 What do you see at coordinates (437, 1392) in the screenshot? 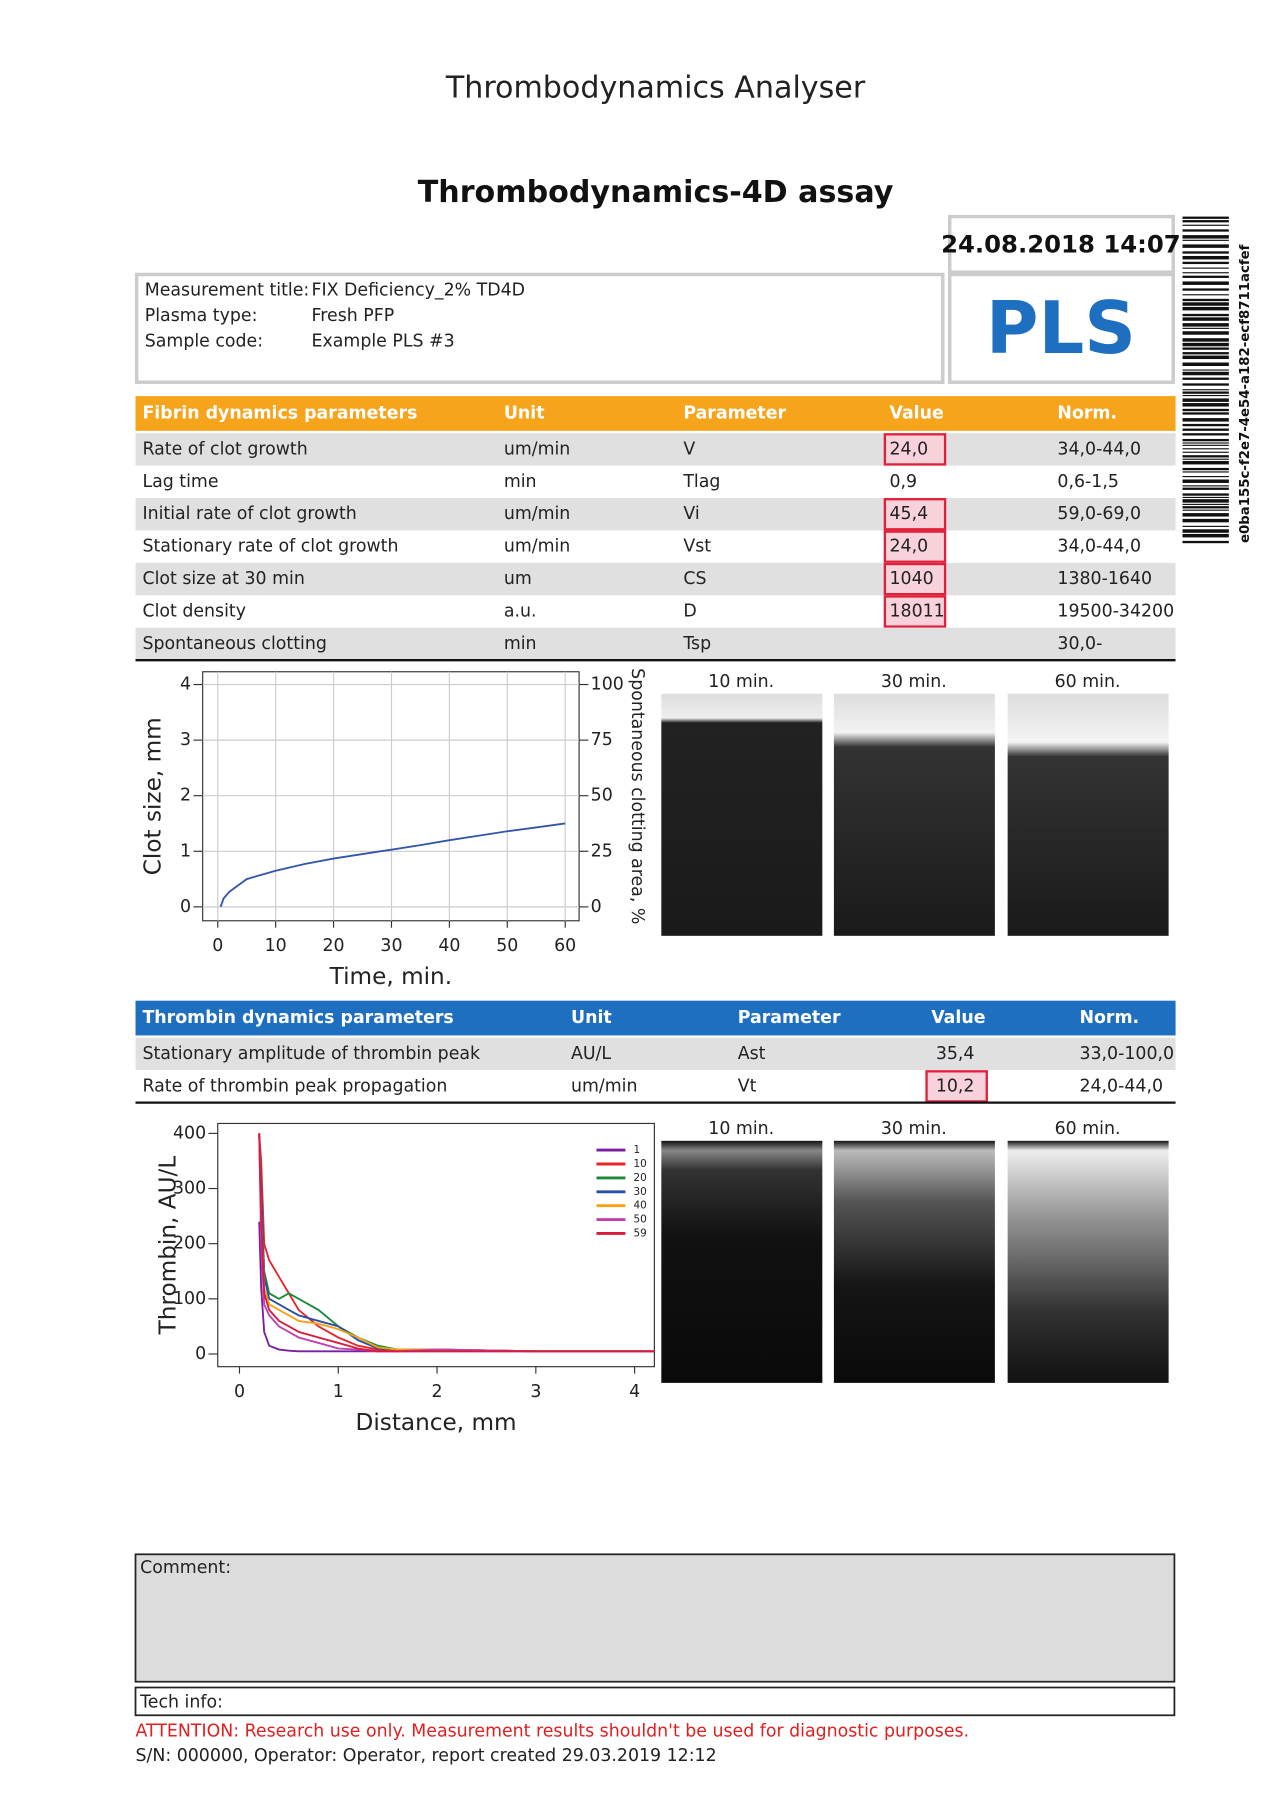
I see `x-tick-label: 2` at bounding box center [437, 1392].